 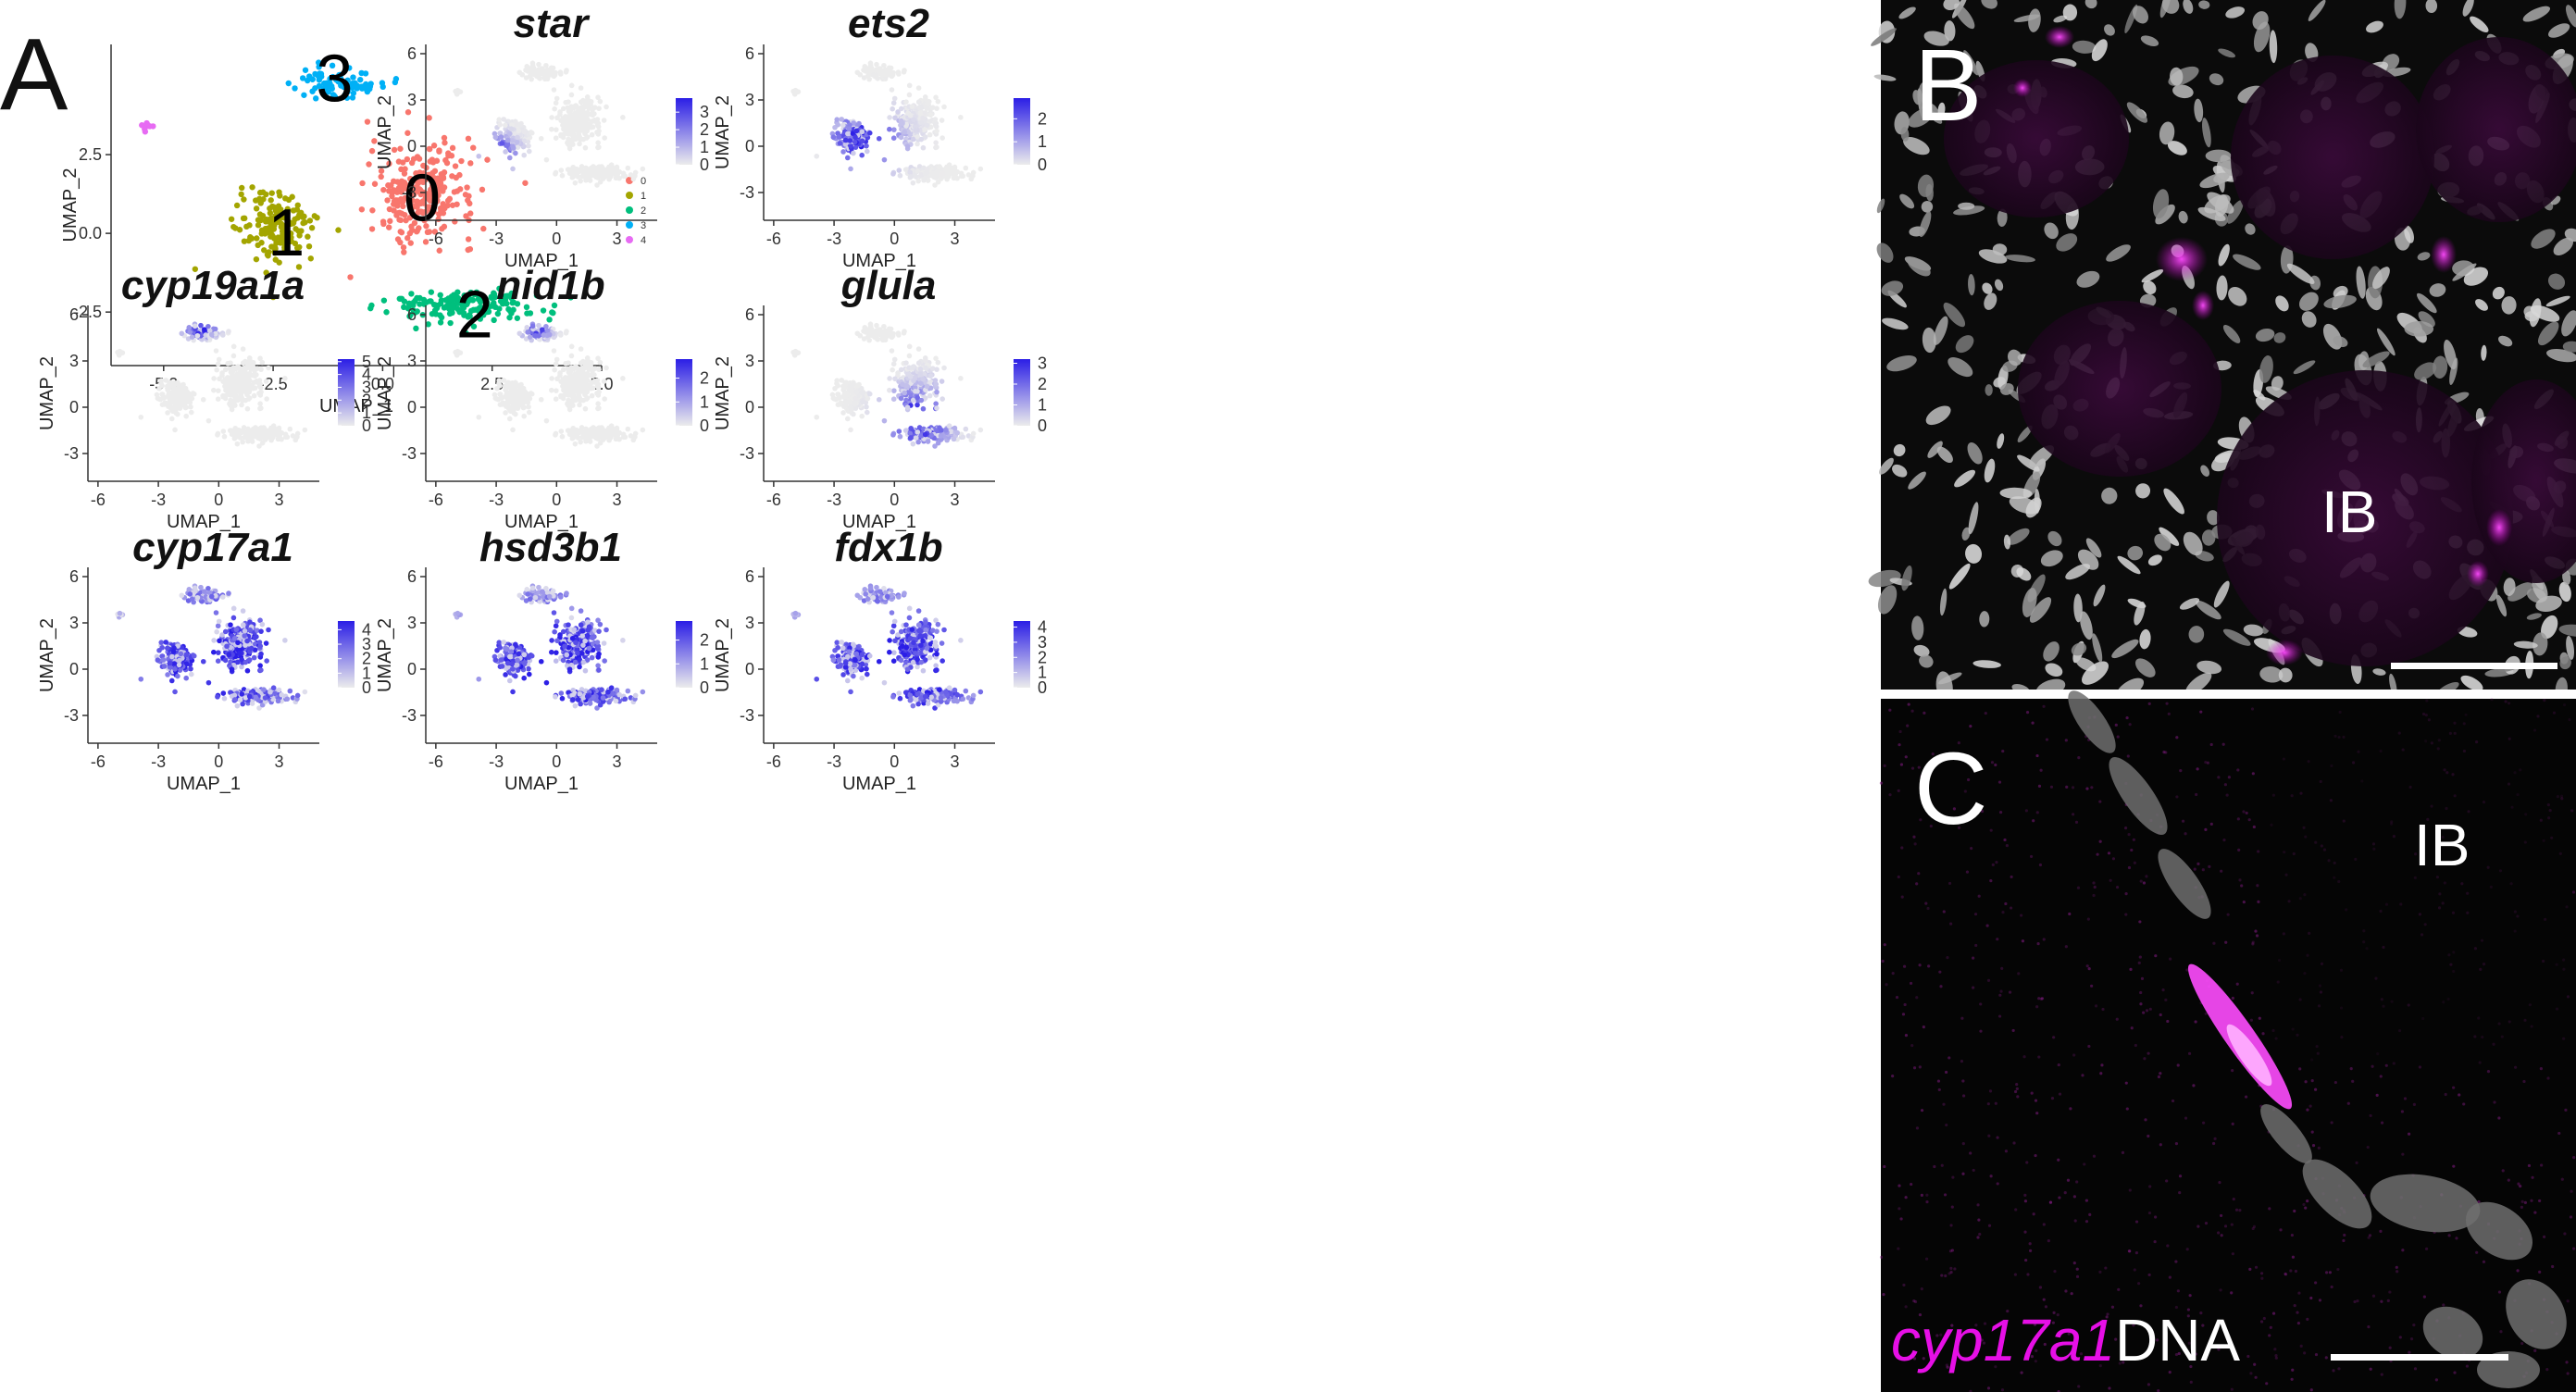 I want to click on y-tick-label: 0, so click(x=412, y=407).